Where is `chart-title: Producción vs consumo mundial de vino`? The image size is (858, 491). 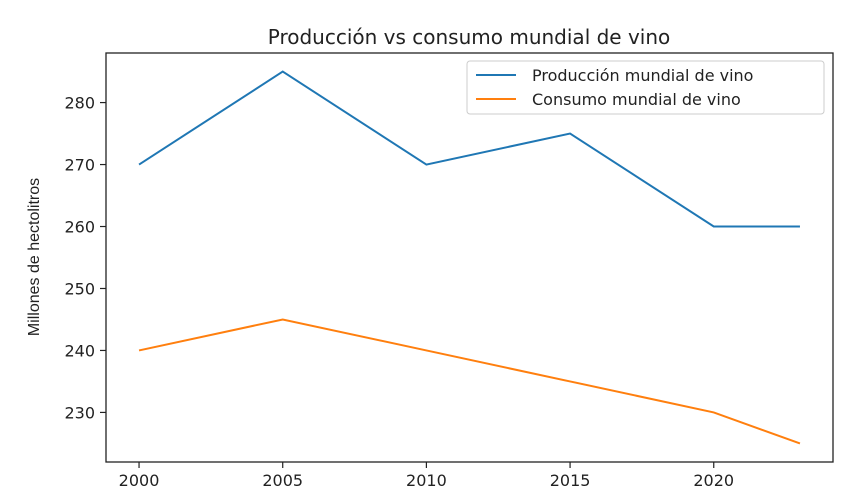
chart-title: Producción vs consumo mundial de vino is located at coordinates (469, 37).